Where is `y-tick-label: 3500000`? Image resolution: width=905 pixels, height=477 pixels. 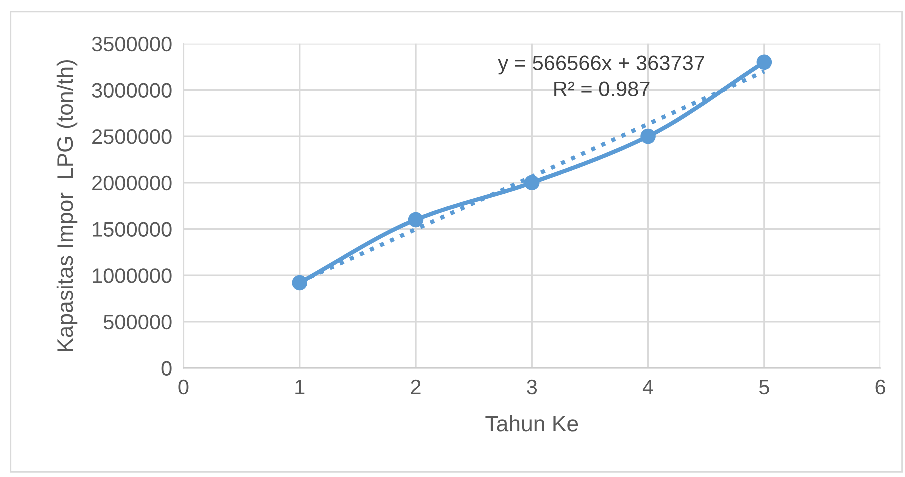 y-tick-label: 3500000 is located at coordinates (132, 44).